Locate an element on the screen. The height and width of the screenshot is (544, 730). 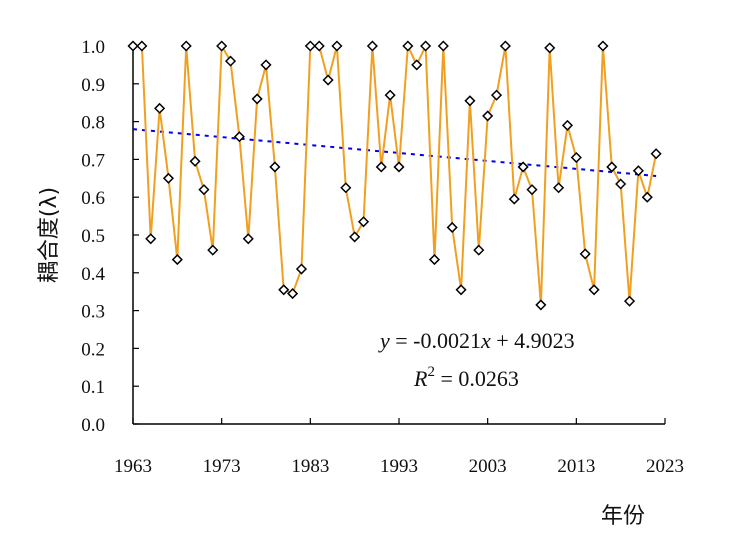
r-squared-label: R2 = 0.0263 is located at coordinates (466, 377).